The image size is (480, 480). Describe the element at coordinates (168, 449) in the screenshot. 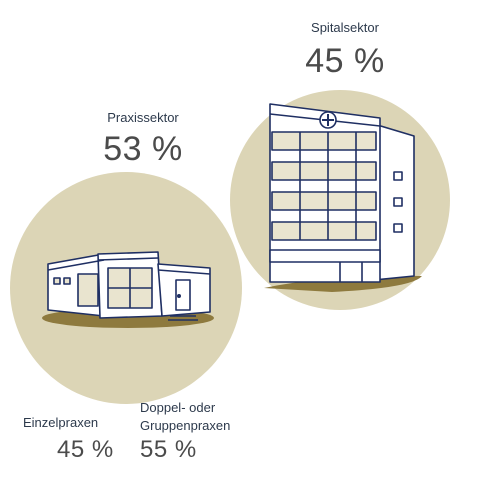

I see `gruppenpraxen-percent: 55 %` at that location.